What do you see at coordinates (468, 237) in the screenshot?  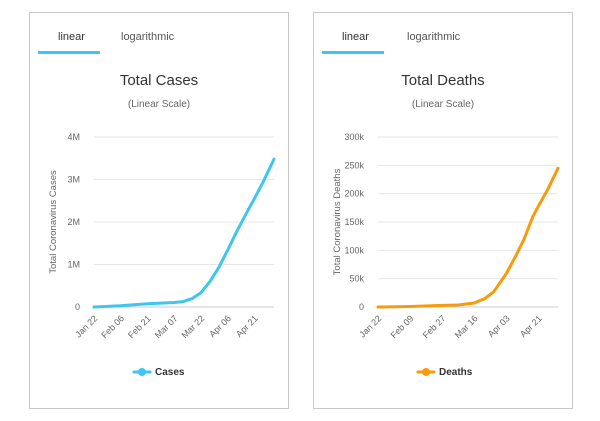 I see `series-line-deaths` at bounding box center [468, 237].